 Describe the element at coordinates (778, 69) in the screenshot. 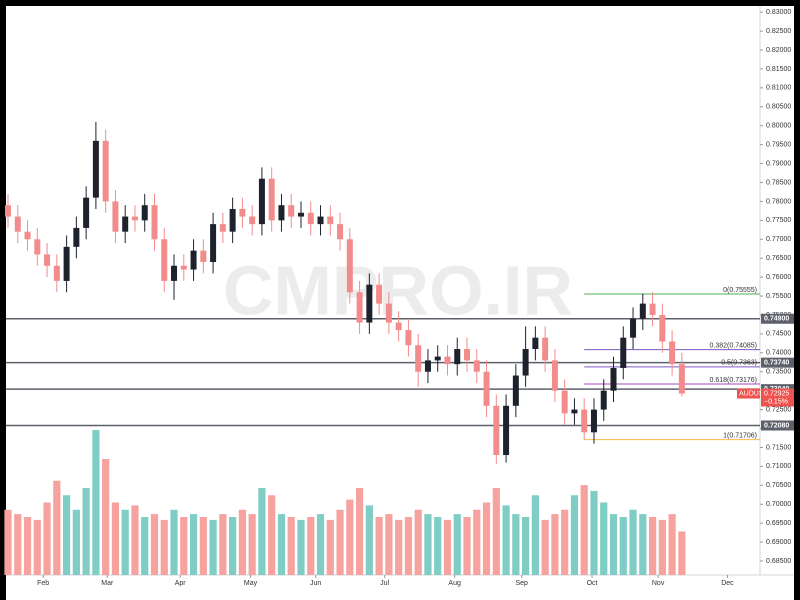

I see `y-tick-label: 0.81500` at that location.